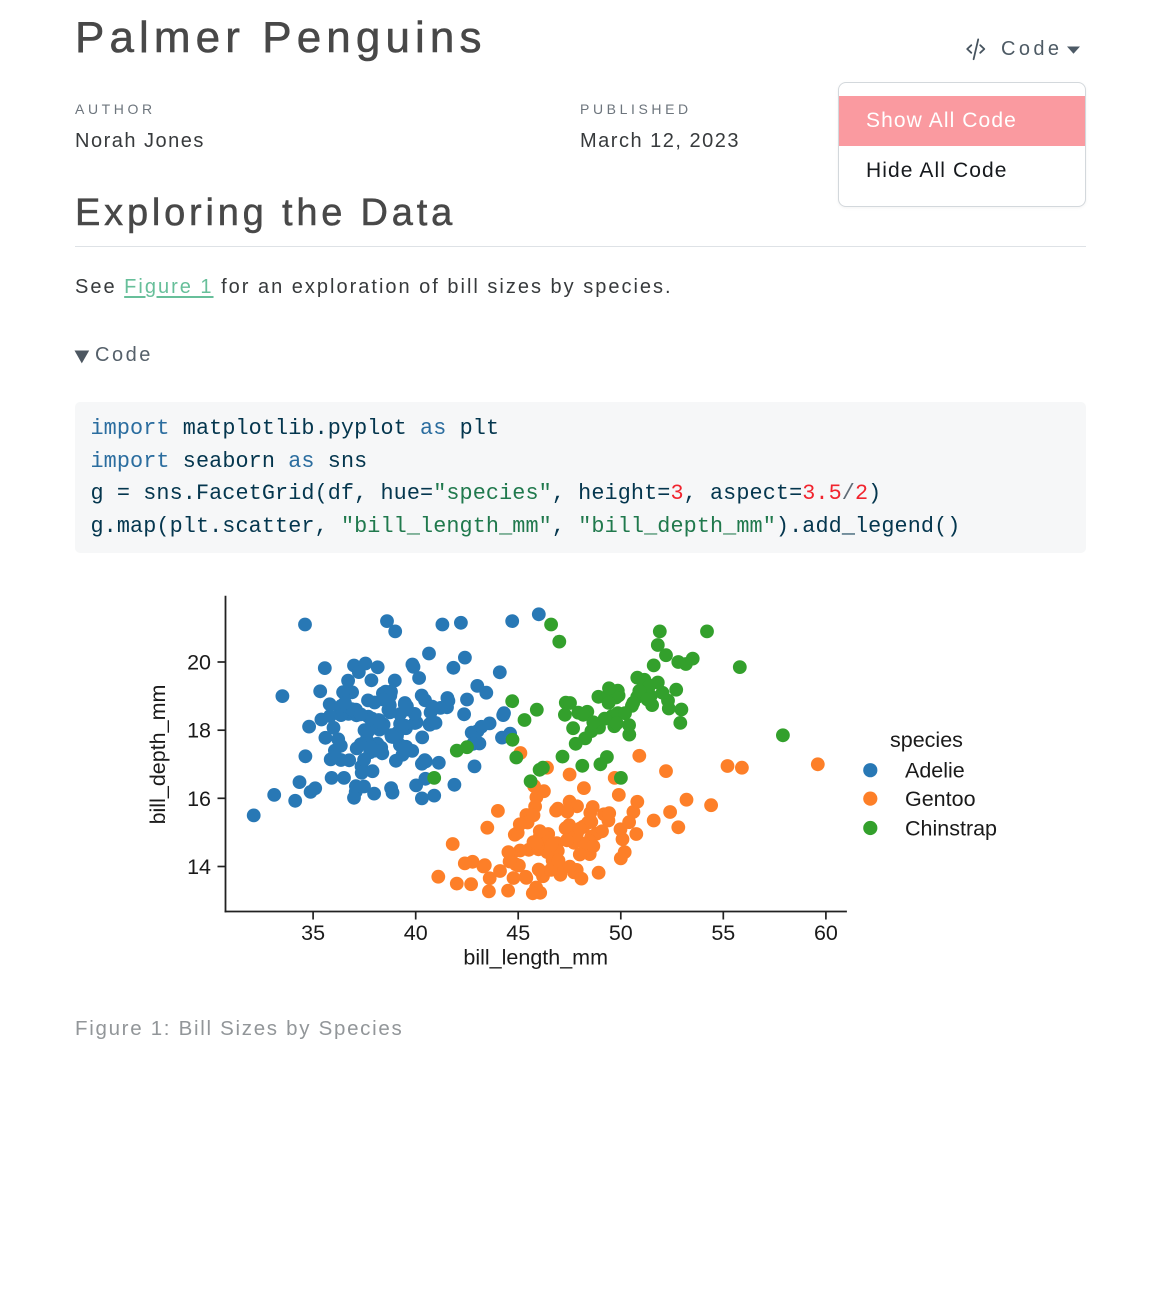 Image resolution: width=1160 pixels, height=1306 pixels. I want to click on svg-text: 16, so click(199, 799).